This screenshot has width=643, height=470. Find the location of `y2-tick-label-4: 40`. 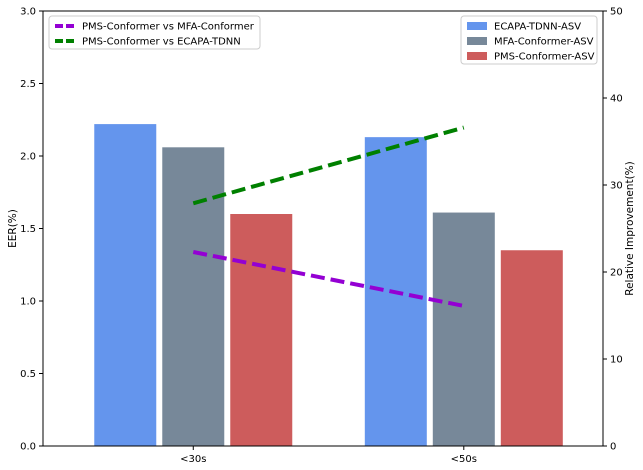

y2-tick-label-4: 40 is located at coordinates (616, 99).